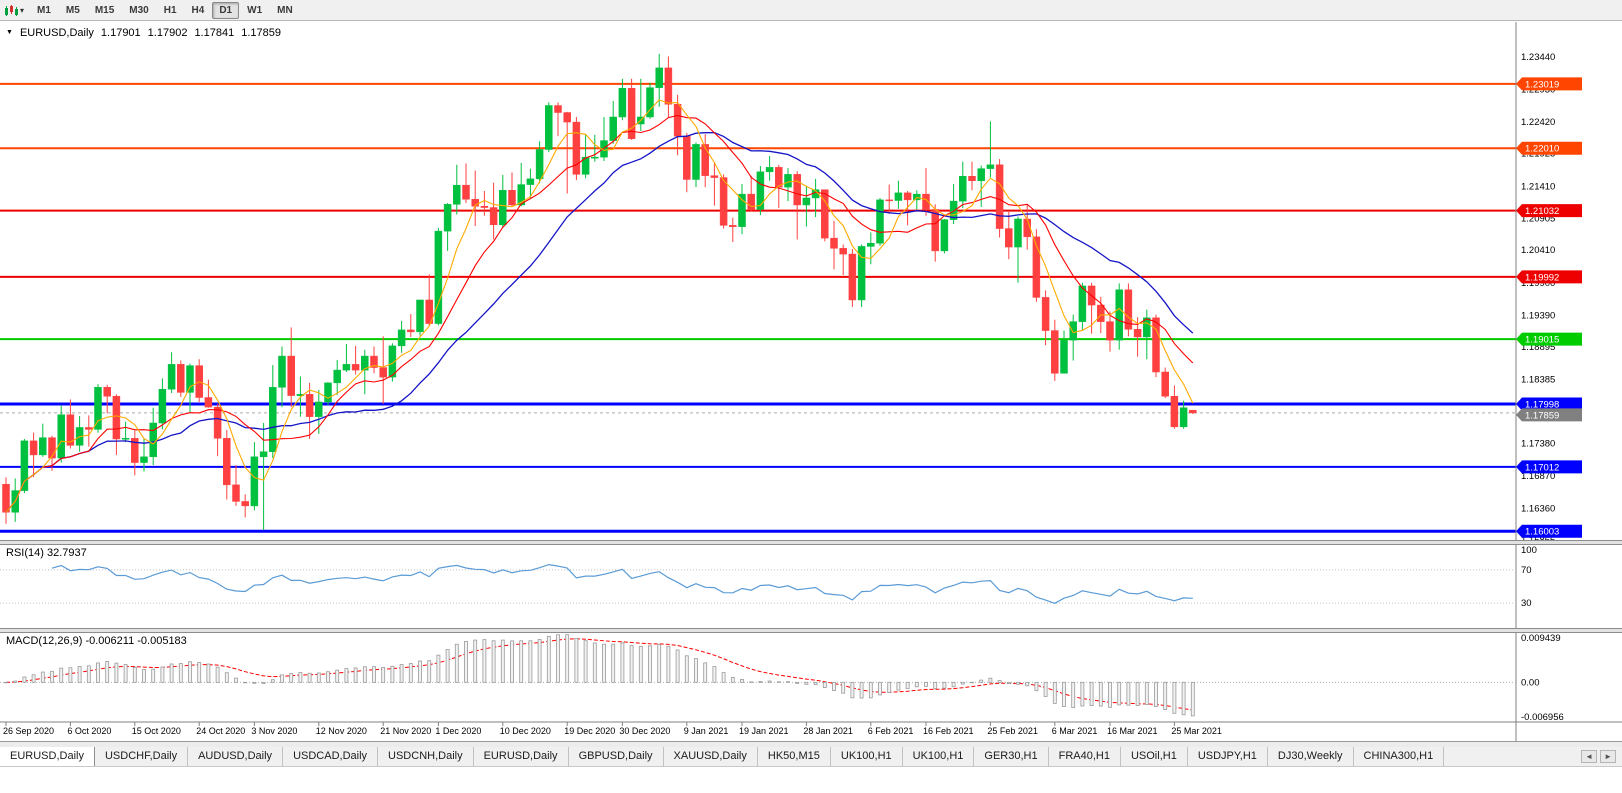 The width and height of the screenshot is (1622, 793). What do you see at coordinates (1542, 211) in the screenshot?
I see `svg-text: 1.21032` at bounding box center [1542, 211].